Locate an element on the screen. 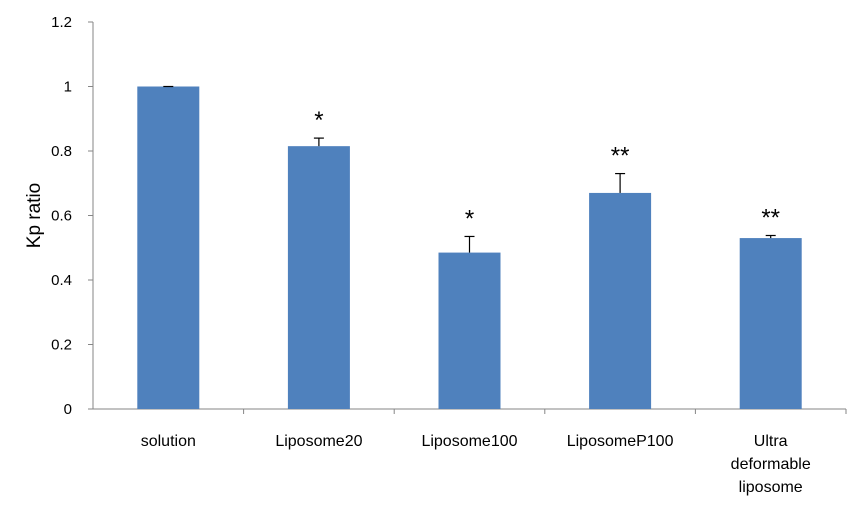 The image size is (854, 516). y-axis-label: Kp ratio is located at coordinates (34, 215).